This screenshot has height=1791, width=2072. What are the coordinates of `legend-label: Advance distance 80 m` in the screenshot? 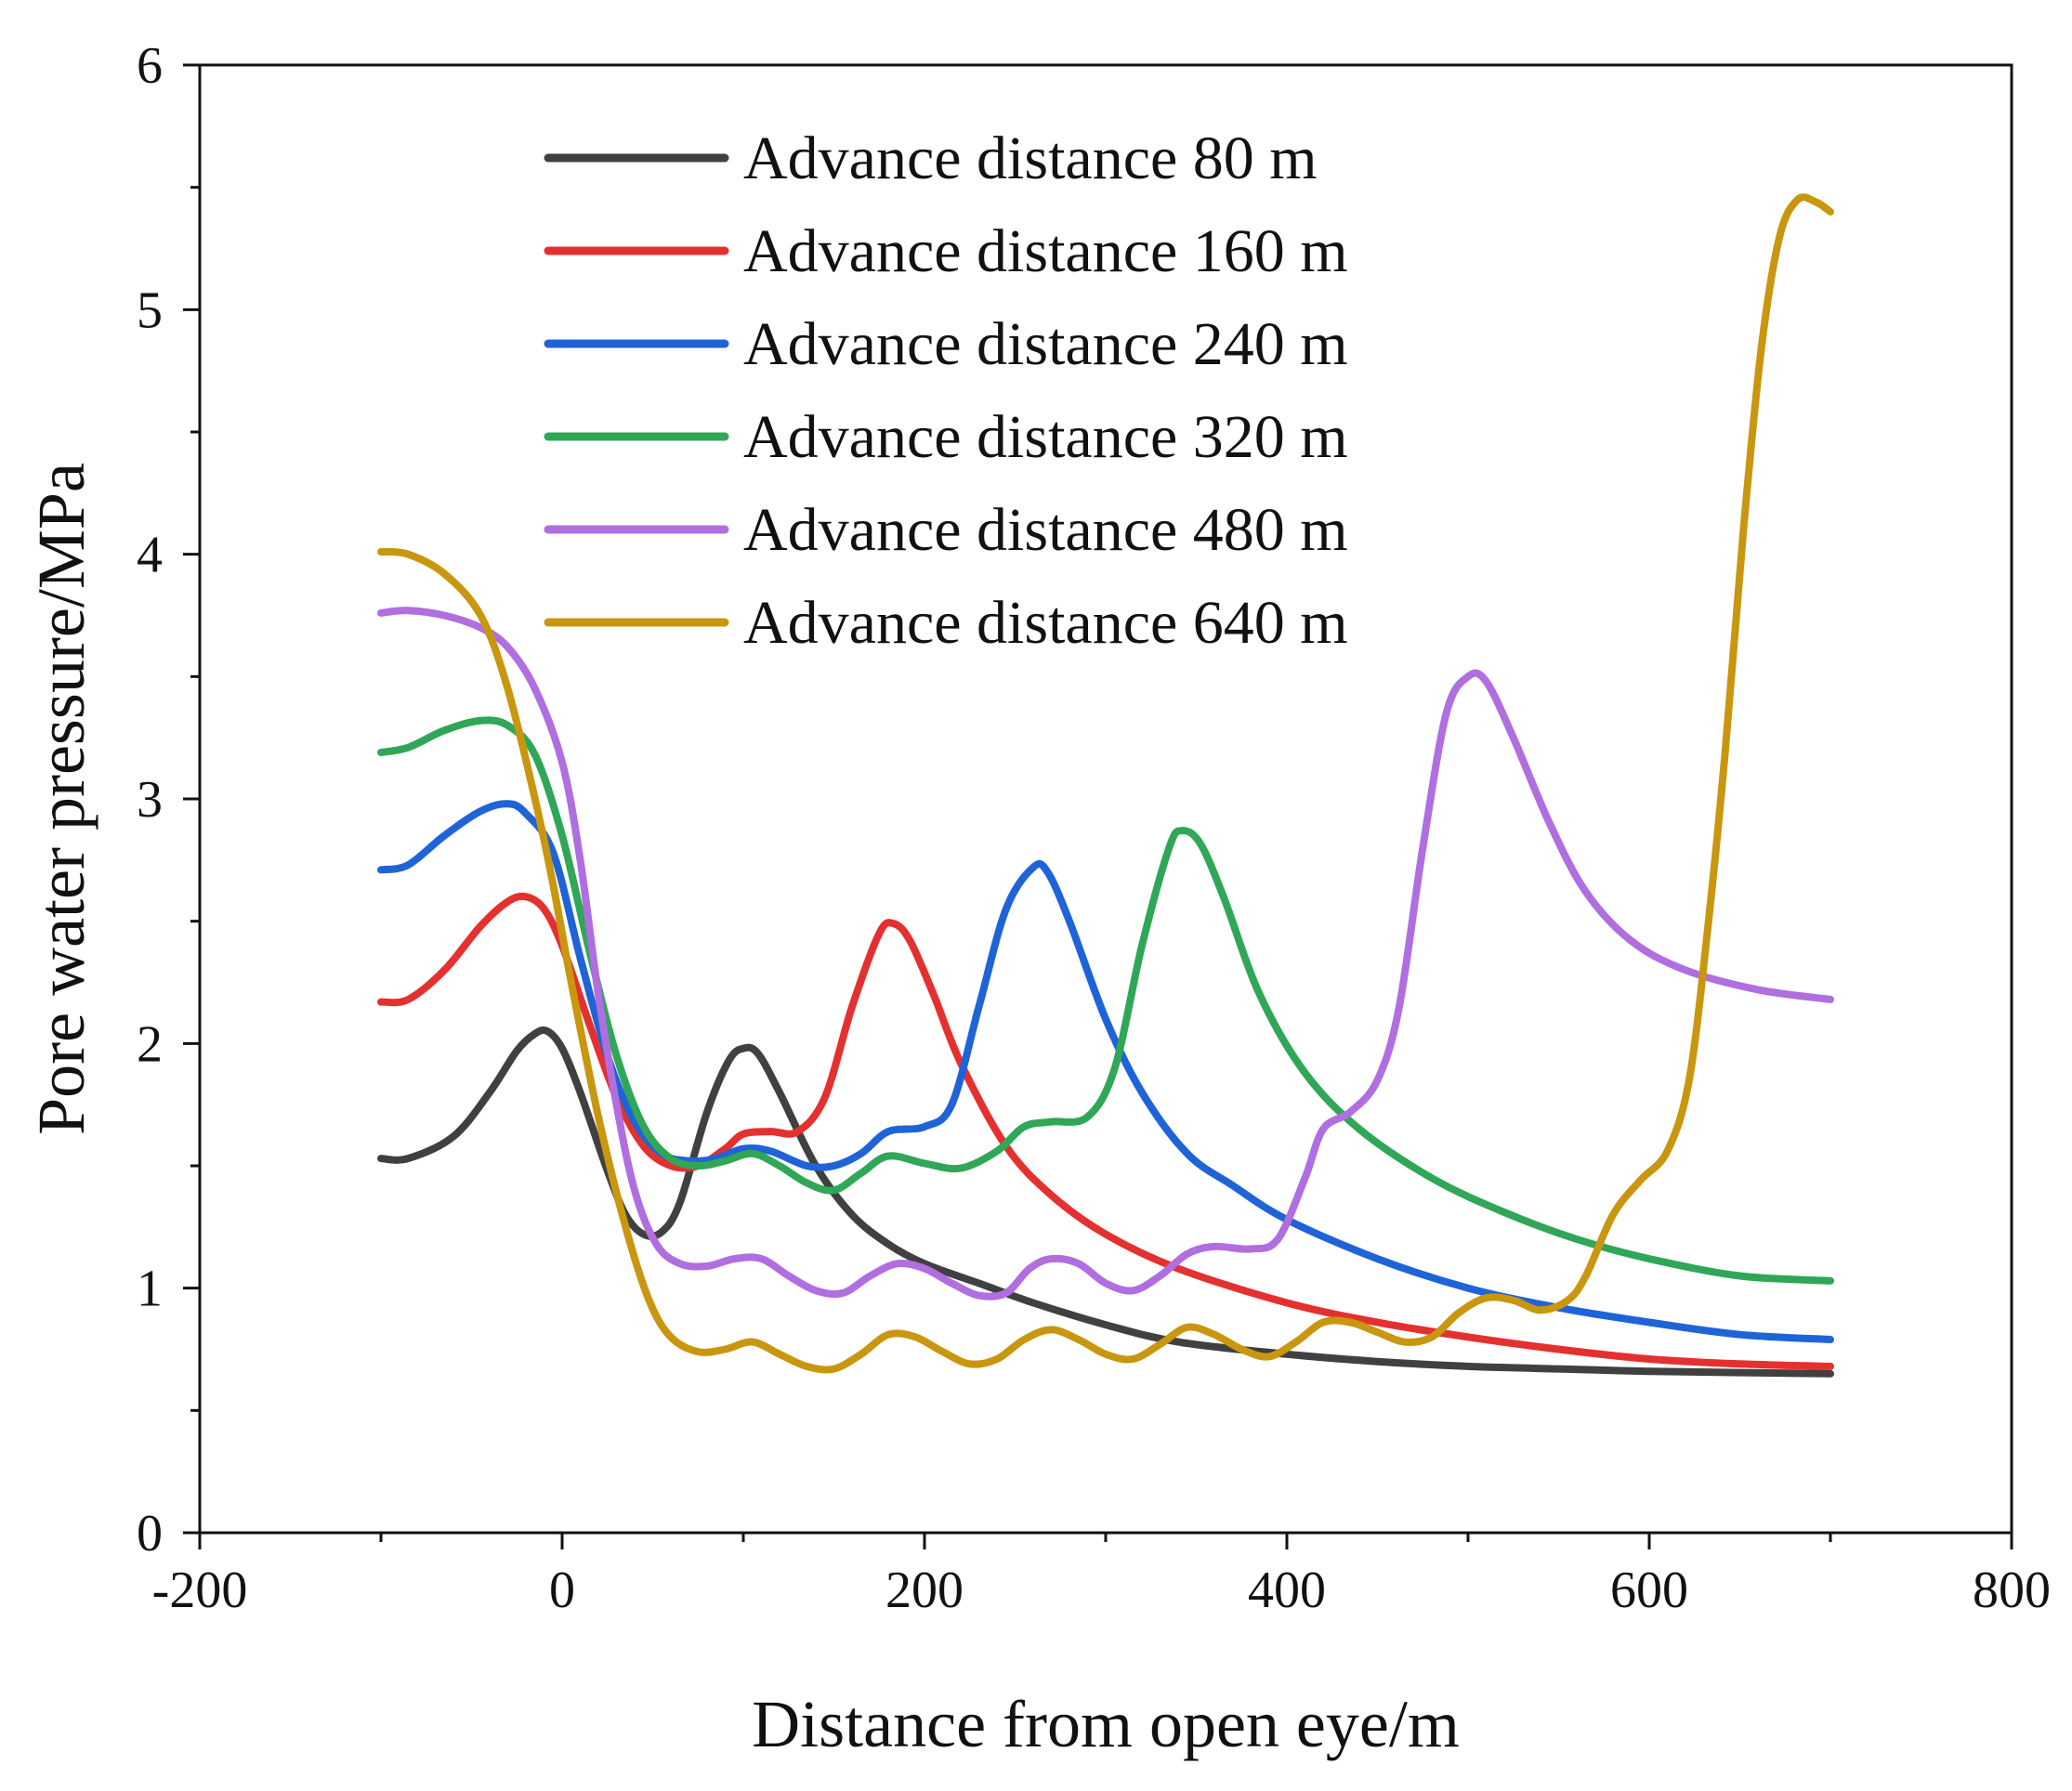 It's located at (1030, 158).